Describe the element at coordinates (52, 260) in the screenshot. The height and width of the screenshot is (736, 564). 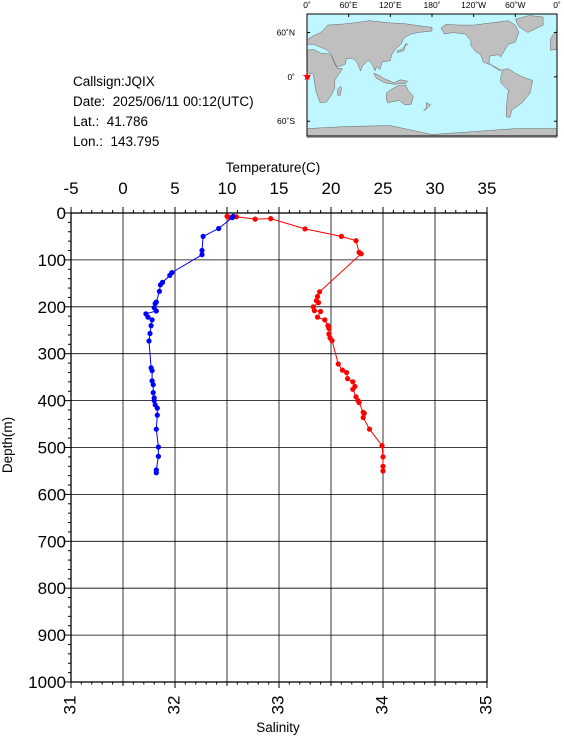
I see `depth-tick-label: 100` at that location.